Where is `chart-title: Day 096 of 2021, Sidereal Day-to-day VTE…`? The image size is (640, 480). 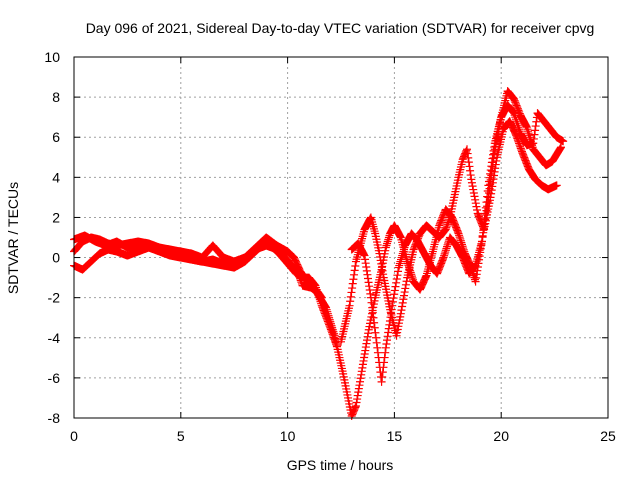
chart-title: Day 096 of 2021, Sidereal Day-to-day VTE… is located at coordinates (340, 28).